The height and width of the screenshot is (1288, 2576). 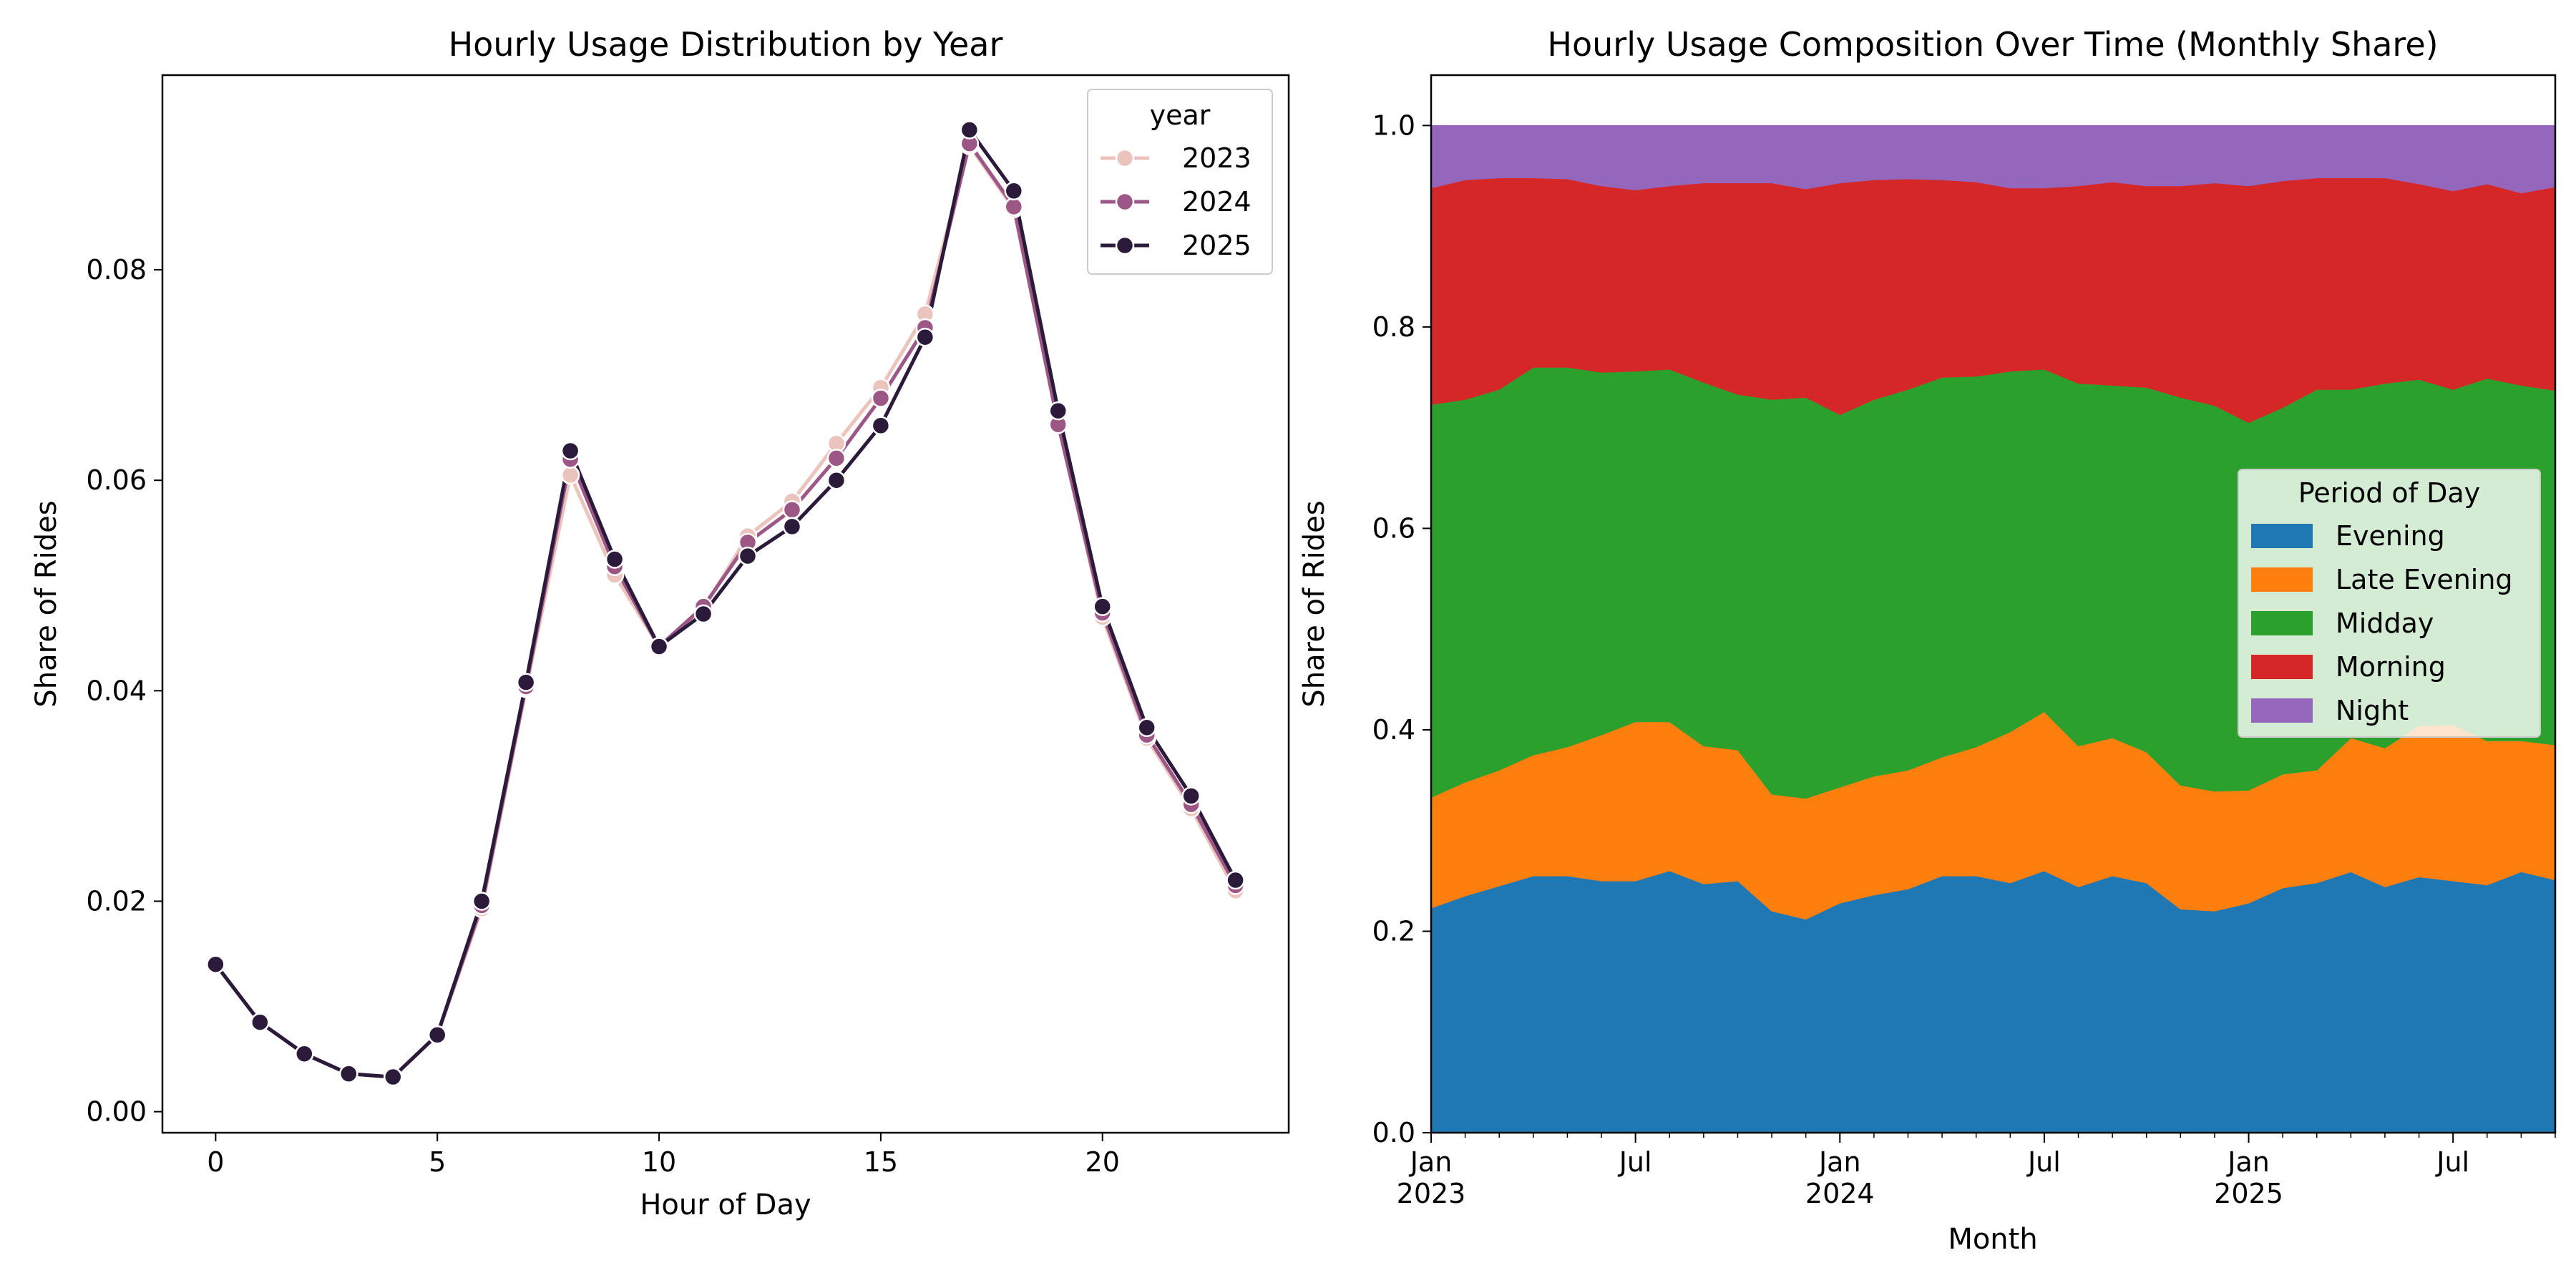 I want to click on legend-label: Evening, so click(x=2390, y=536).